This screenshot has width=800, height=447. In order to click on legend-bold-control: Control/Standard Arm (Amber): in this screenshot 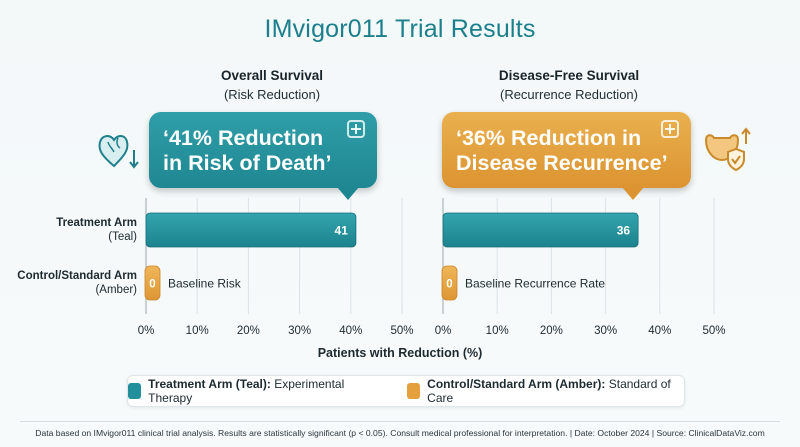, I will do `click(516, 384)`.